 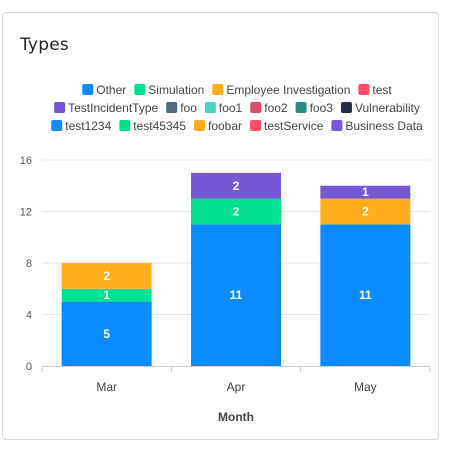 What do you see at coordinates (88, 126) in the screenshot?
I see `legend-label: test1234` at bounding box center [88, 126].